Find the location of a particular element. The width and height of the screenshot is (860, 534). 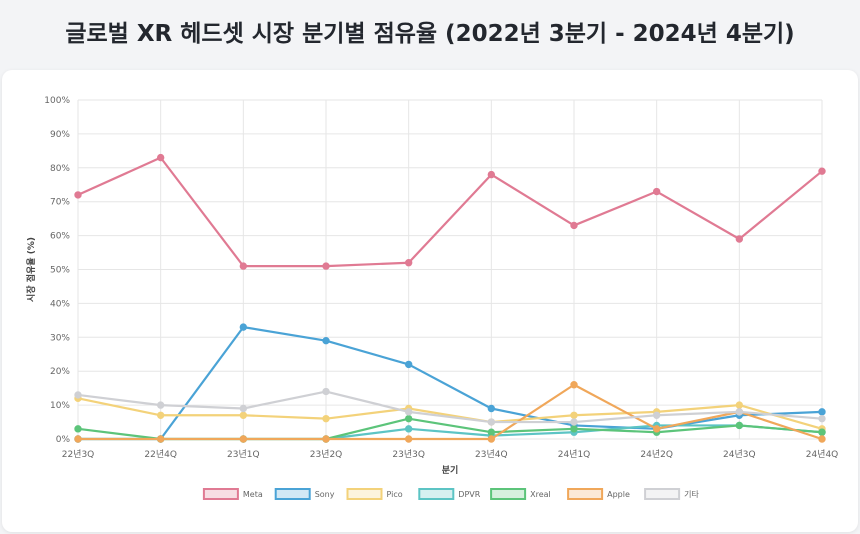

legend-item-Apple: Apple is located at coordinates (598, 494).